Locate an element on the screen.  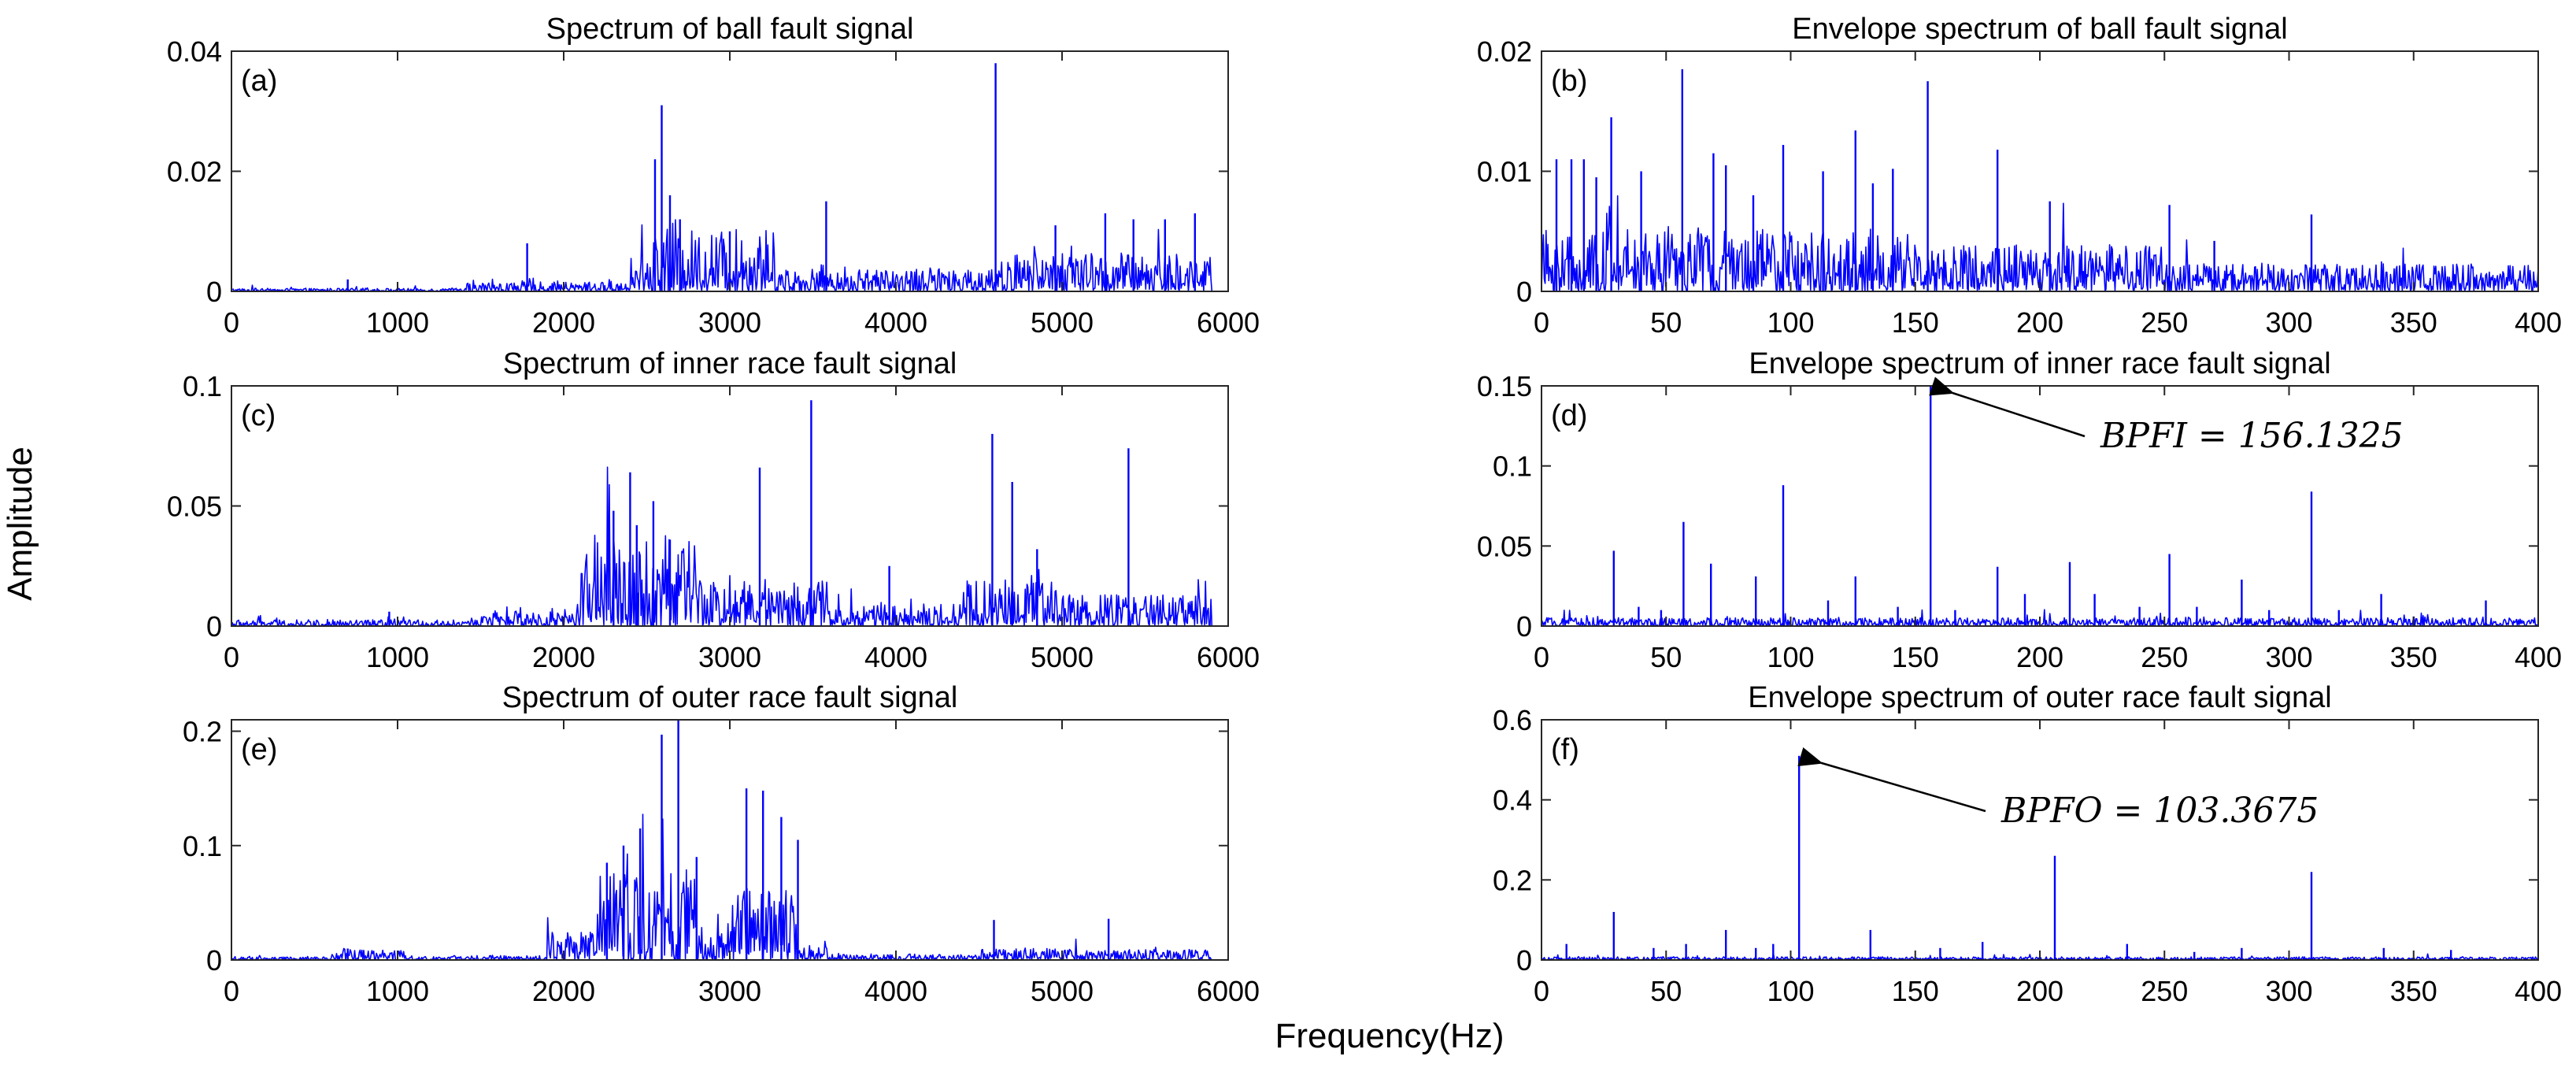
chart-title: Spectrum of inner race fault signal is located at coordinates (730, 363).